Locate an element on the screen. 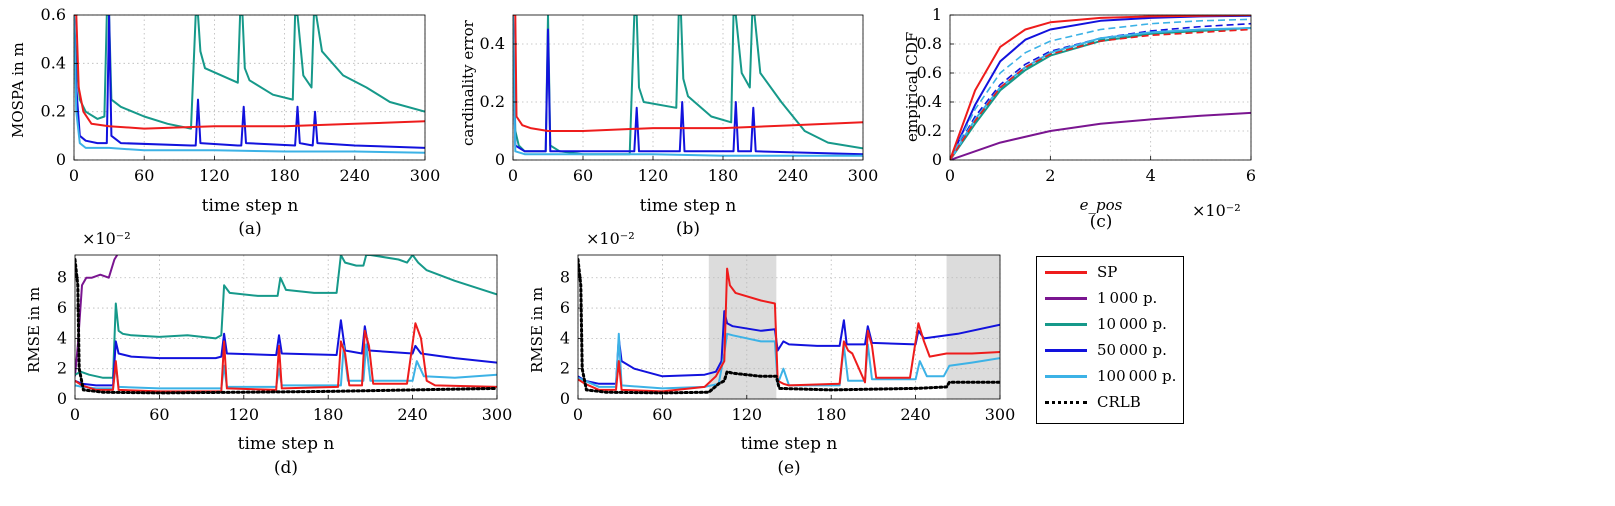 This screenshot has width=1615, height=506. legend-label: SP is located at coordinates (1107, 272).